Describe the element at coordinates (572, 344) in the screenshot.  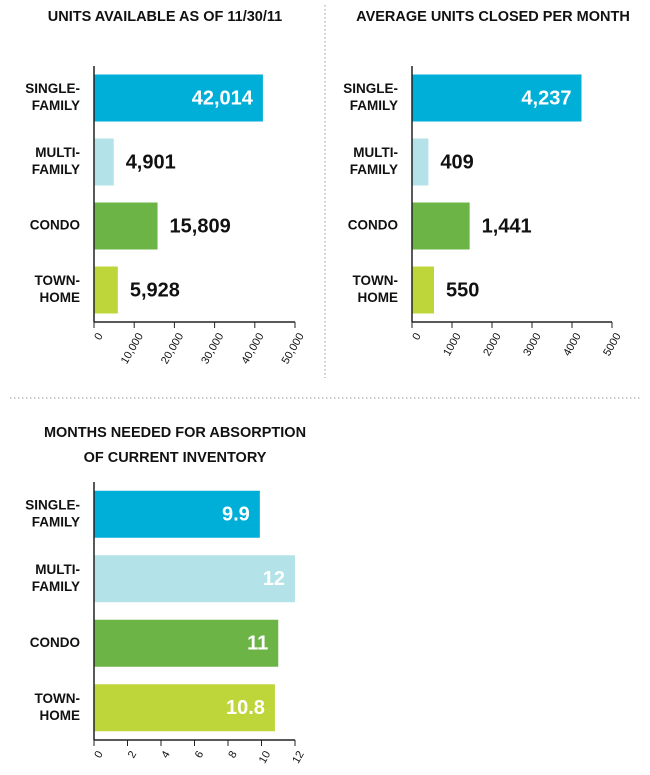
I see `x-tick-label: 4000` at that location.